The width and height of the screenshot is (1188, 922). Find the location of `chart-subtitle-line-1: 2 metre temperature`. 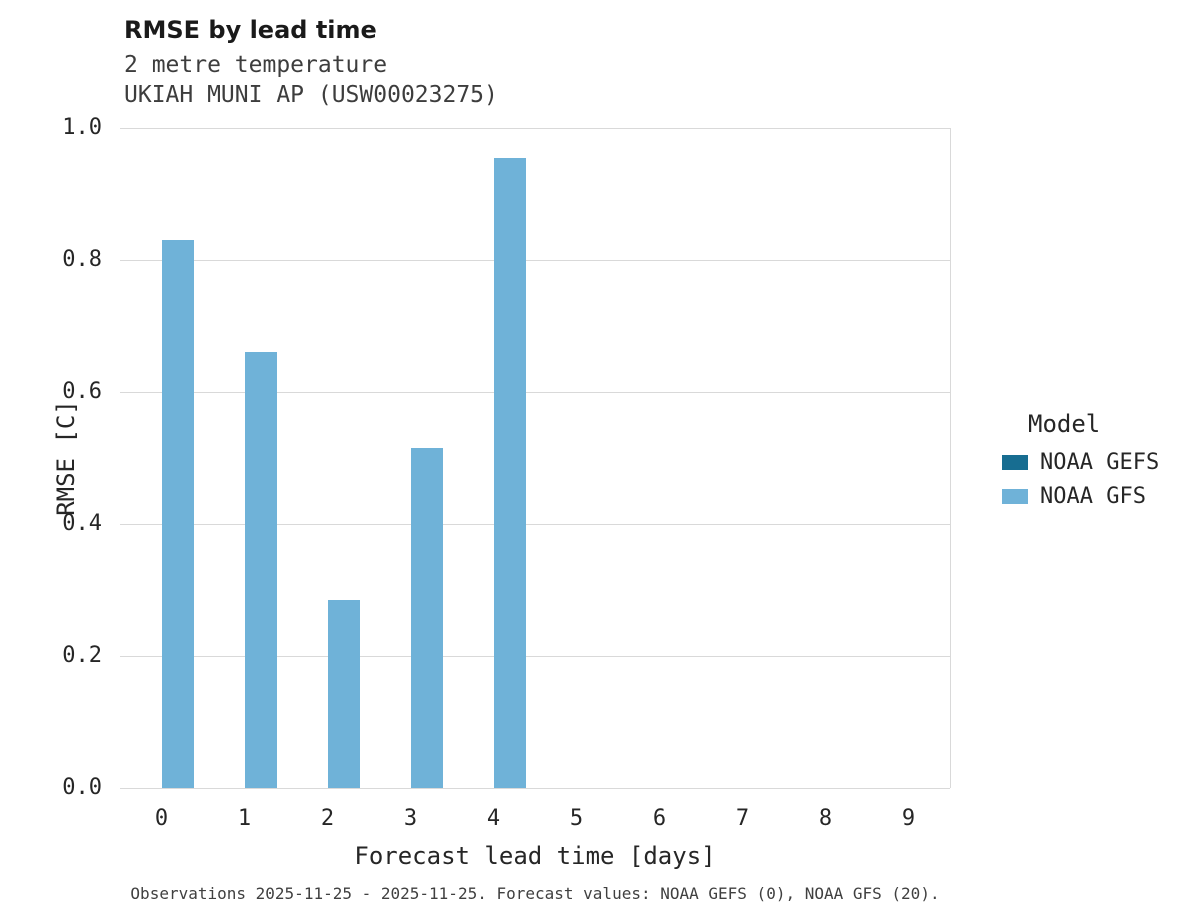

chart-subtitle-line-1: 2 metre temperature is located at coordinates (256, 65).